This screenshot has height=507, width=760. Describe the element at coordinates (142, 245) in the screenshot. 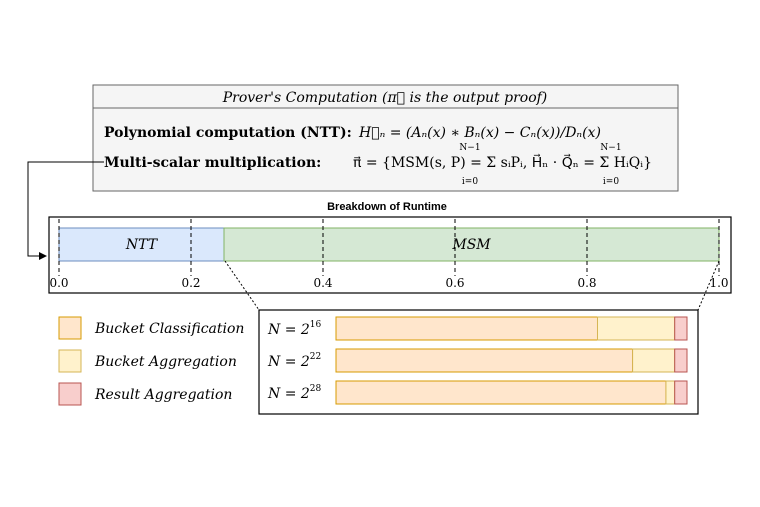

I see `runtime-segment-label: NTT` at that location.